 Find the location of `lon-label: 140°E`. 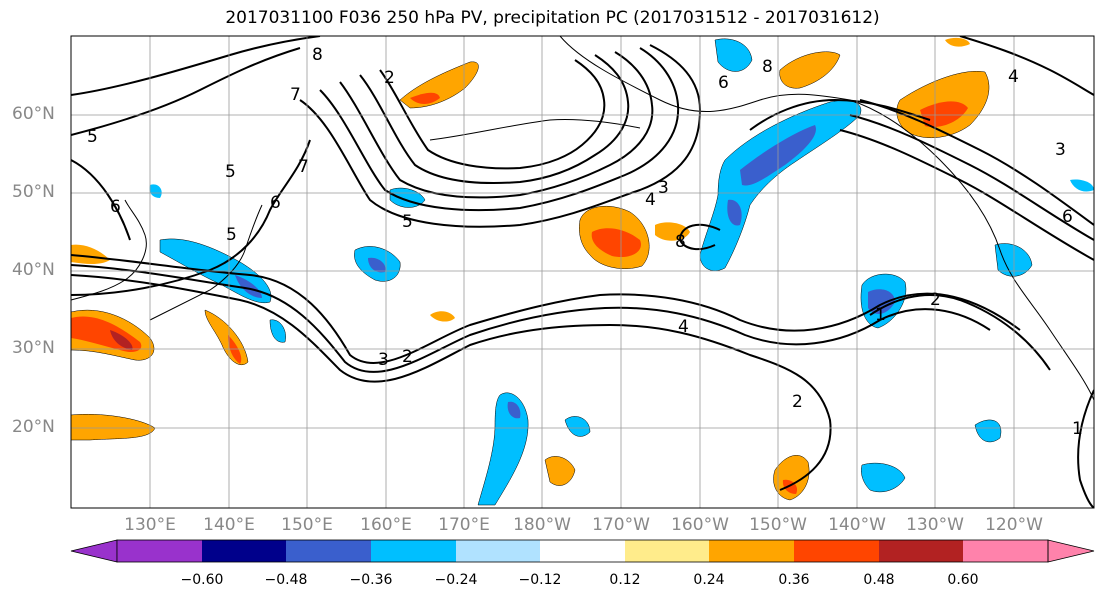

lon-label: 140°E is located at coordinates (229, 525).